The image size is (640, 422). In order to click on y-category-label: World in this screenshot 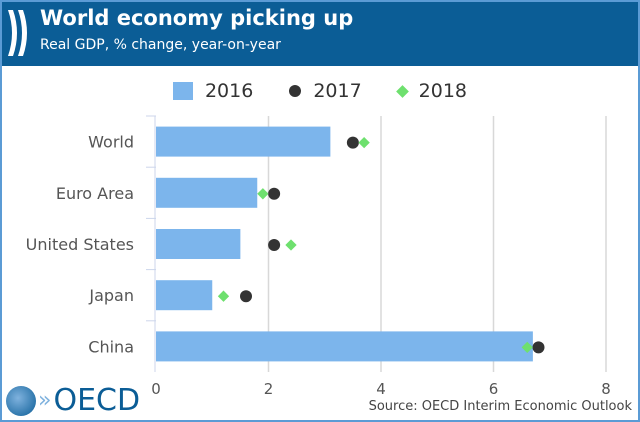, I will do `click(111, 142)`.